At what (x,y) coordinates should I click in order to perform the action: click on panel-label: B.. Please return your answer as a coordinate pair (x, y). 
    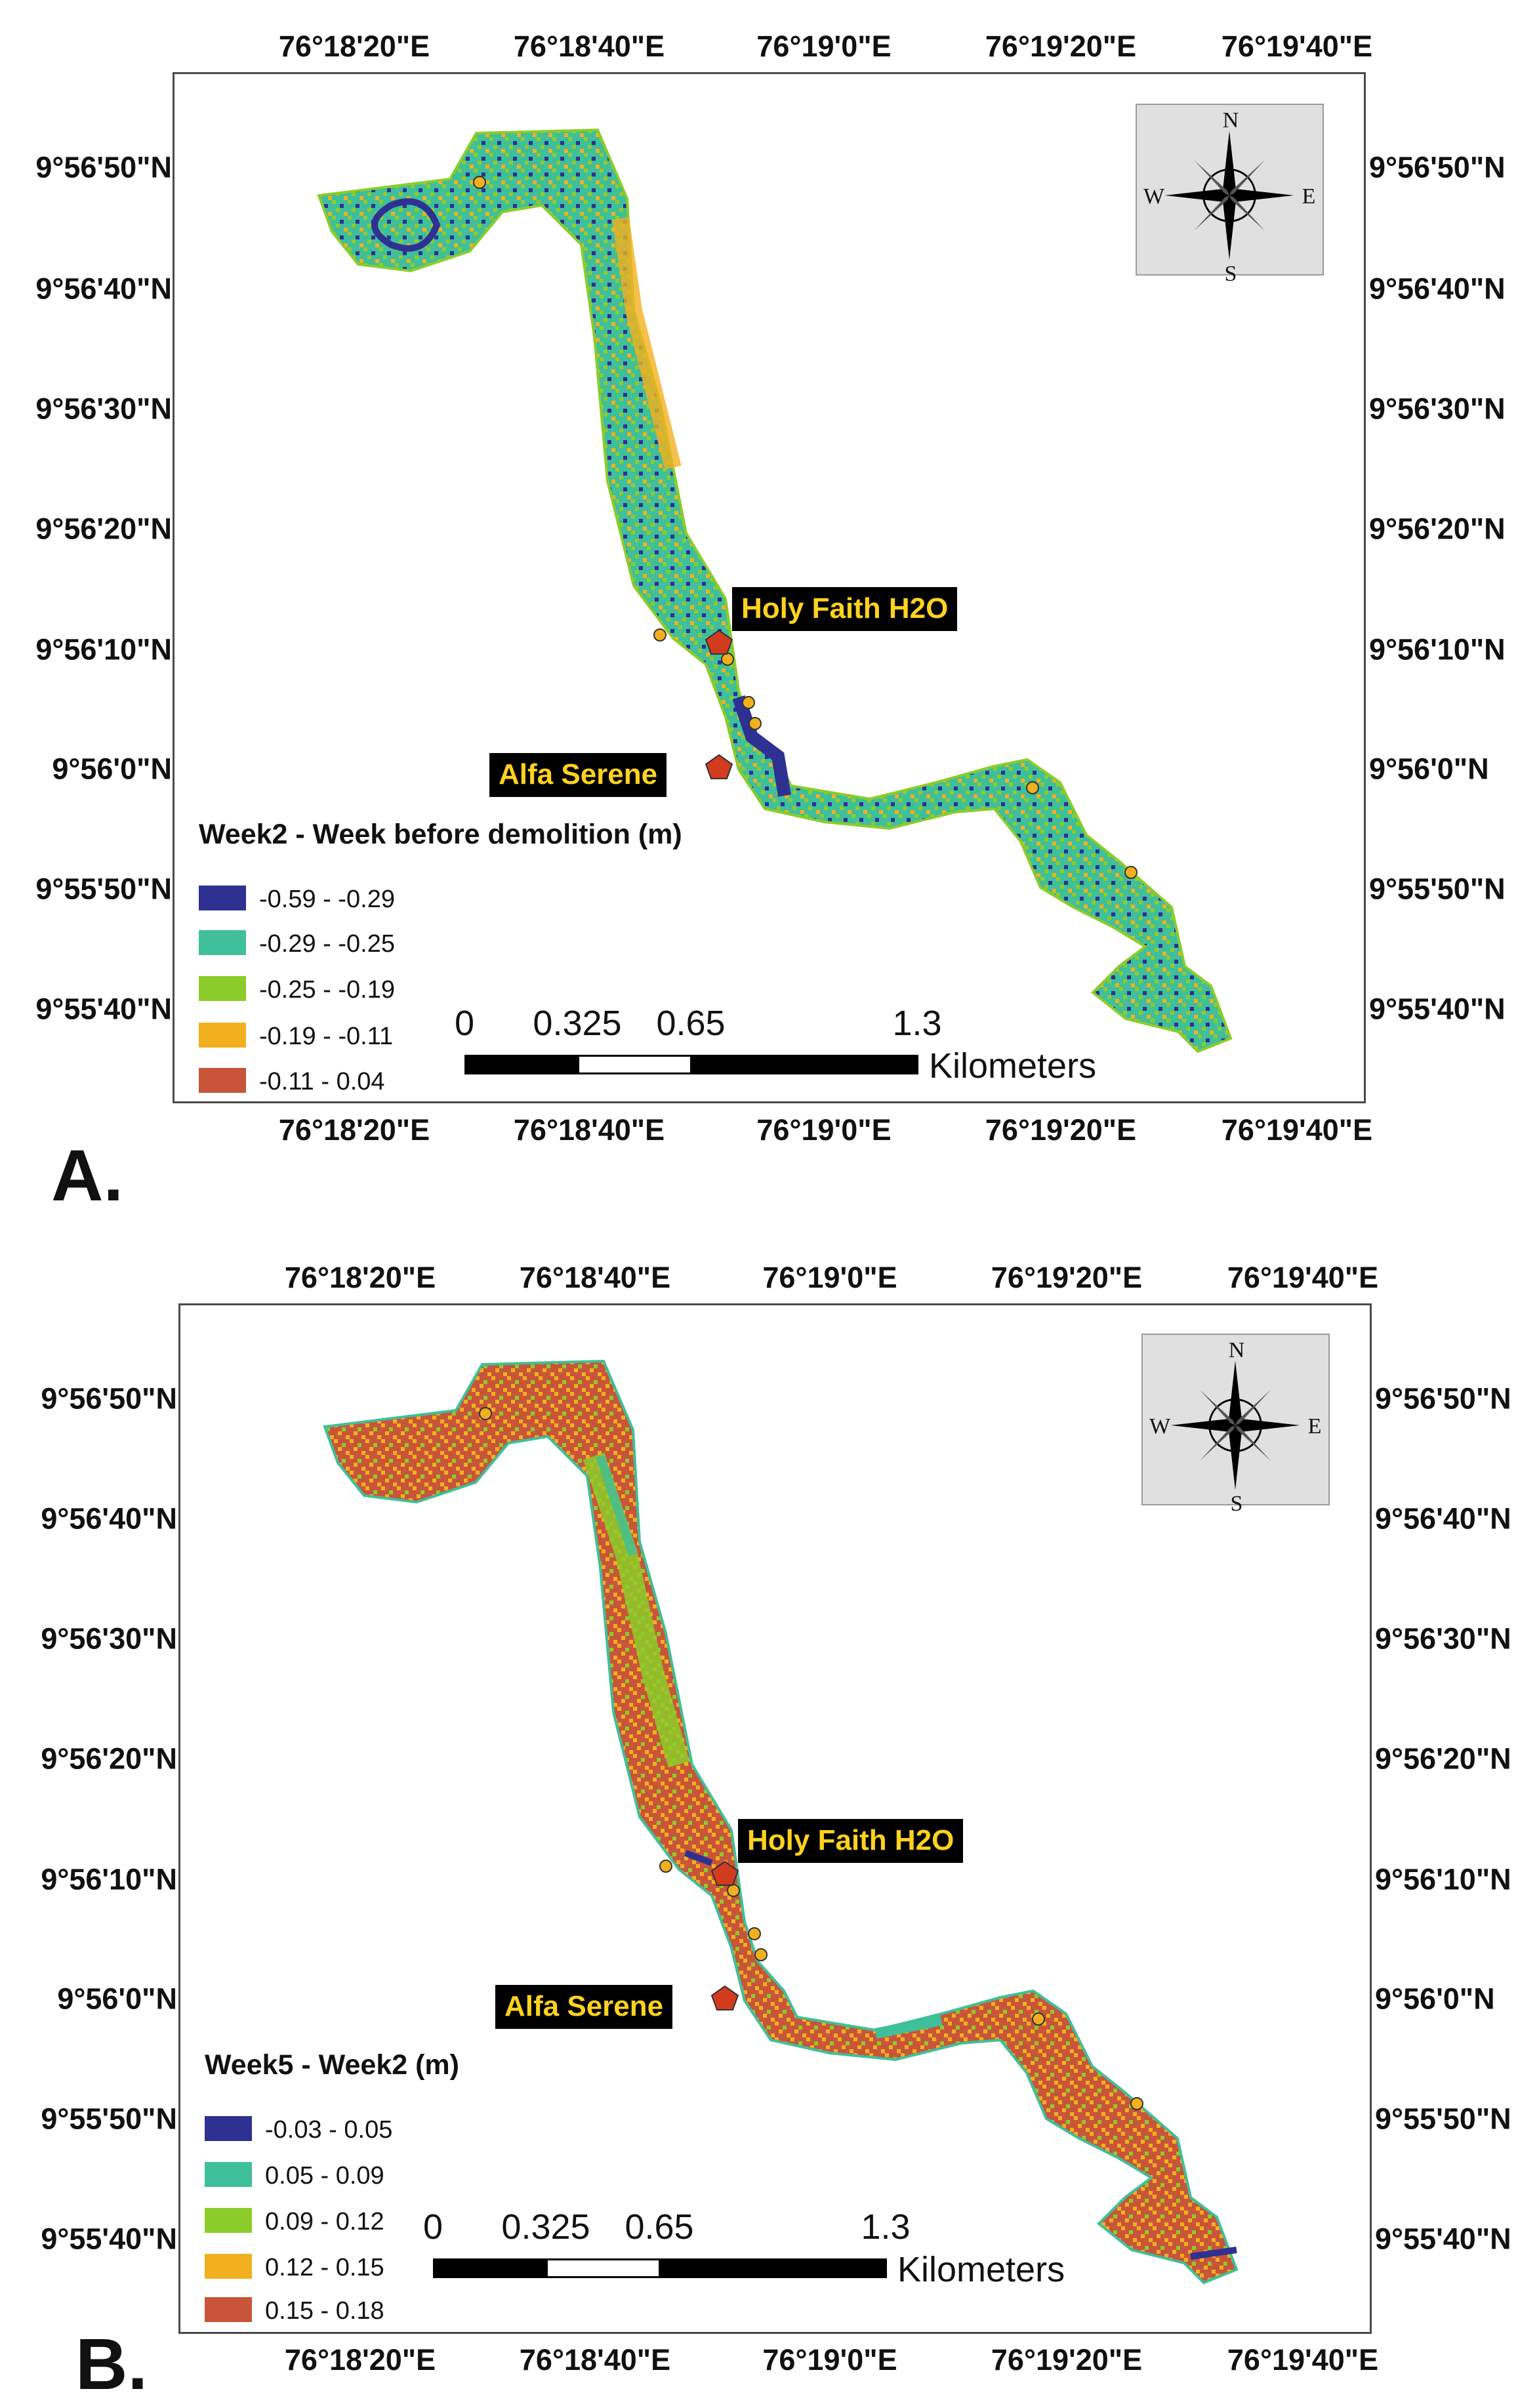
    Looking at the image, I should click on (111, 2364).